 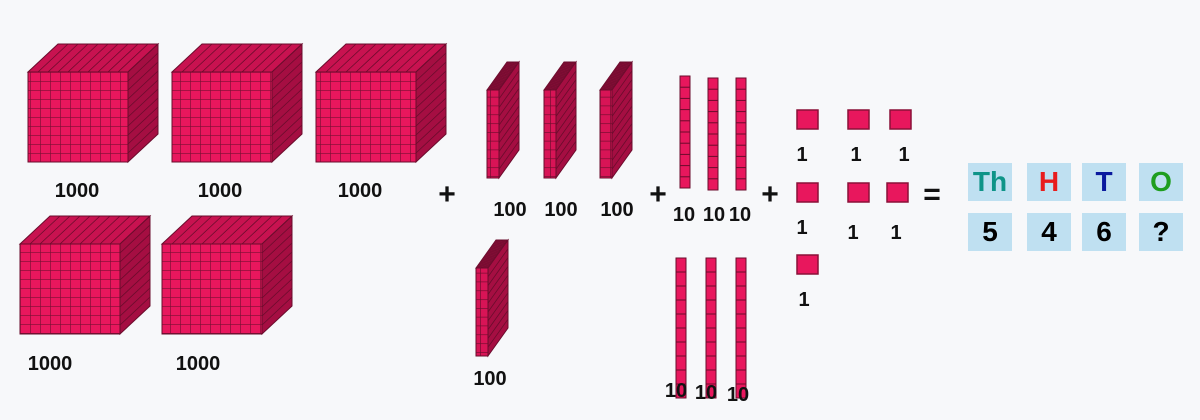 I want to click on equals-sign: =, so click(x=932, y=194).